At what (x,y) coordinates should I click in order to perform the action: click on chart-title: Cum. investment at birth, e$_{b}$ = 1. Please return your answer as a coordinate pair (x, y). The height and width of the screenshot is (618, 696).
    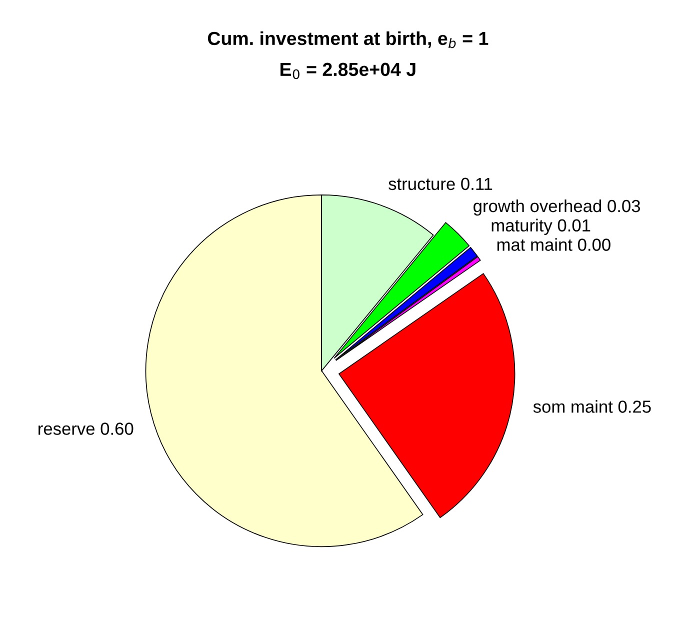
    Looking at the image, I should click on (348, 39).